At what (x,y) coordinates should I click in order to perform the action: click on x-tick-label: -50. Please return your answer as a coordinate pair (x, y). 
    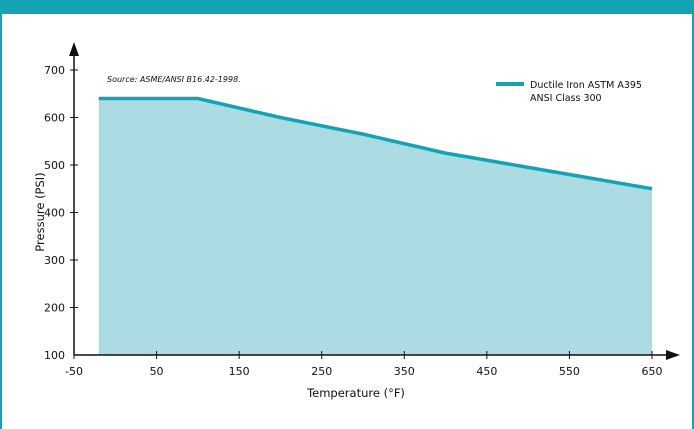
    Looking at the image, I should click on (74, 371).